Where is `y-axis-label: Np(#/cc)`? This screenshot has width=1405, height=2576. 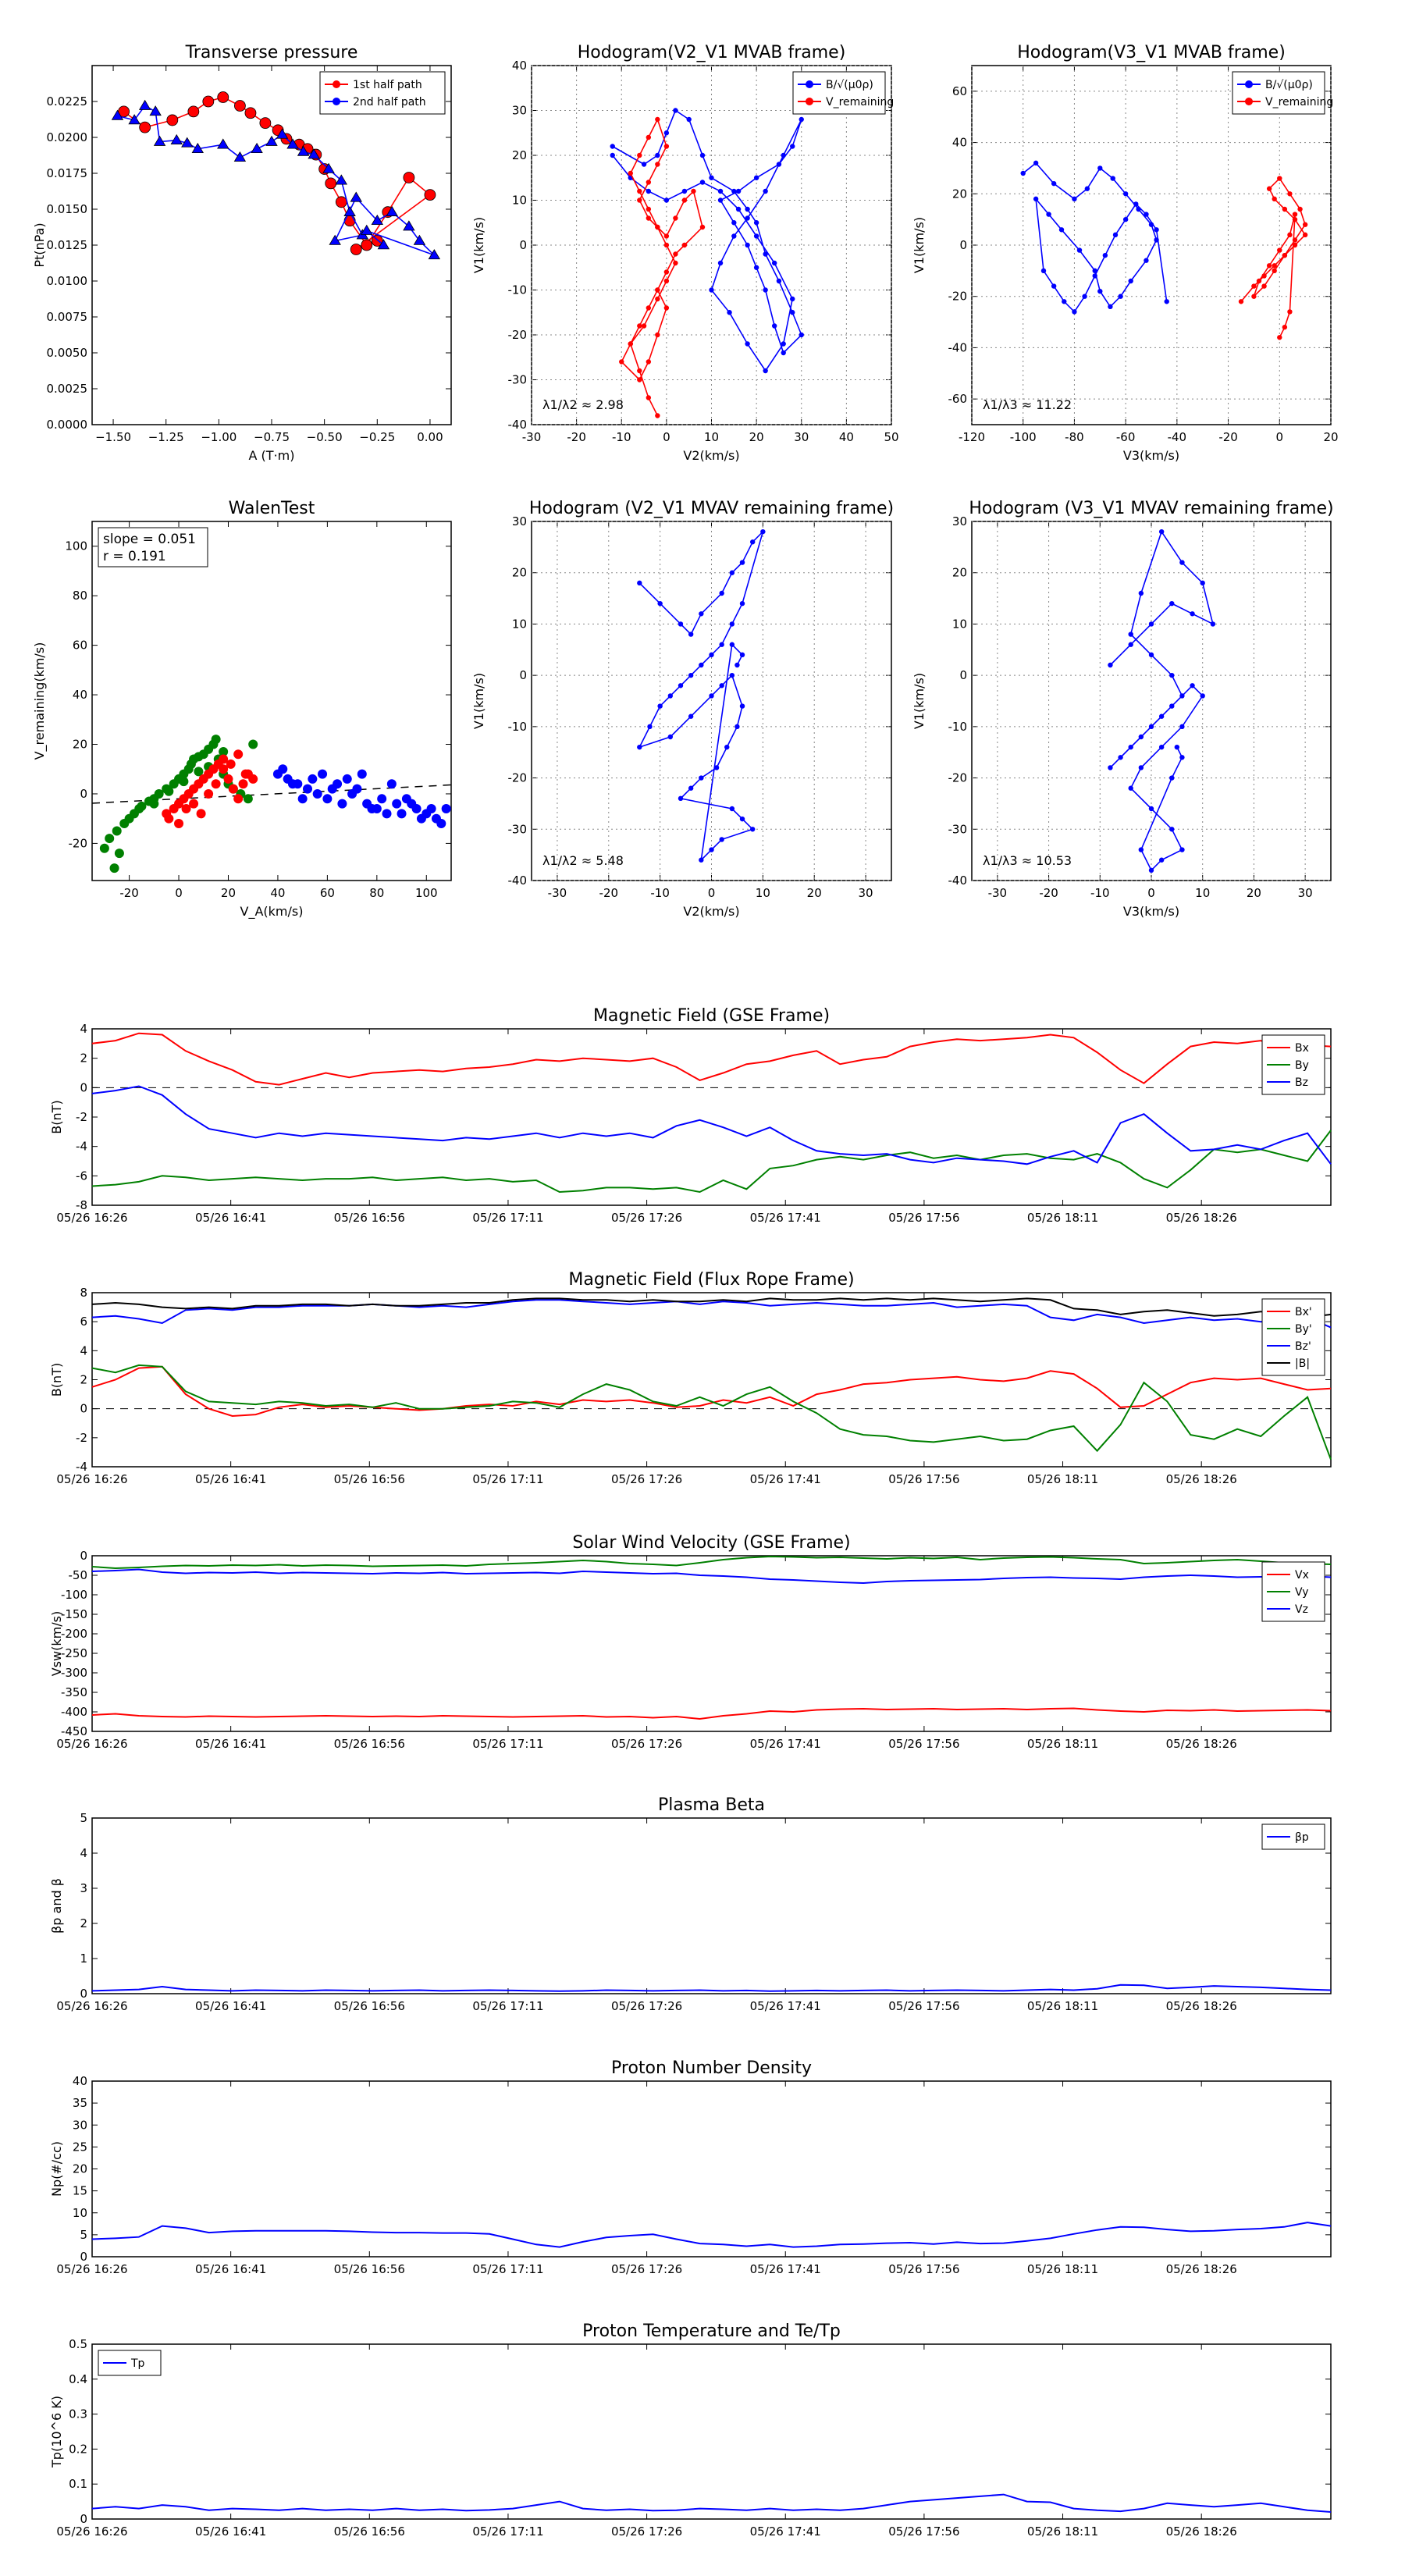 y-axis-label: Np(#/cc) is located at coordinates (56, 2169).